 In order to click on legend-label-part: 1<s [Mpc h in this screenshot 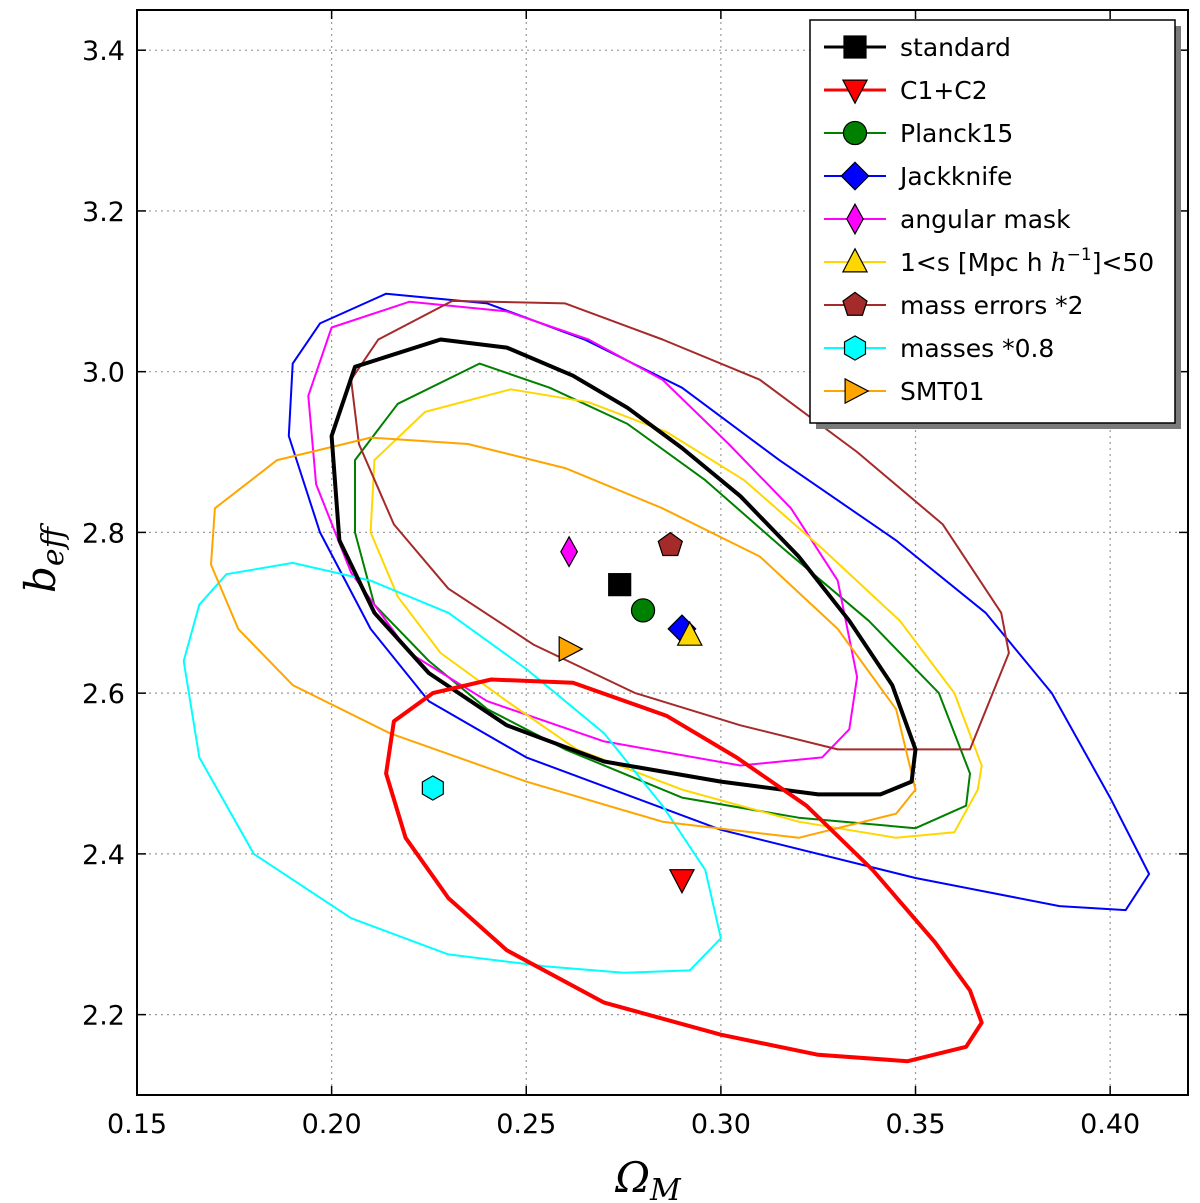, I will do `click(975, 262)`.